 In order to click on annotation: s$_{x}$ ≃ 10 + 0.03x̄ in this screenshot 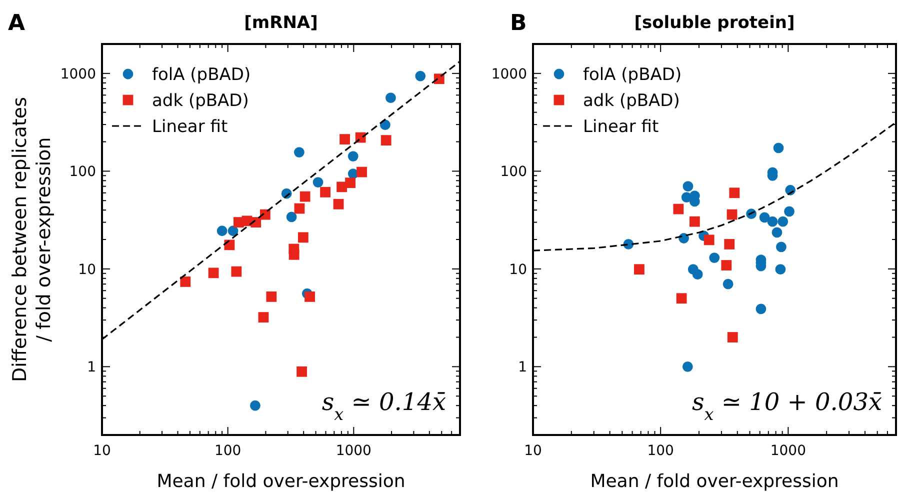, I will do `click(787, 406)`.